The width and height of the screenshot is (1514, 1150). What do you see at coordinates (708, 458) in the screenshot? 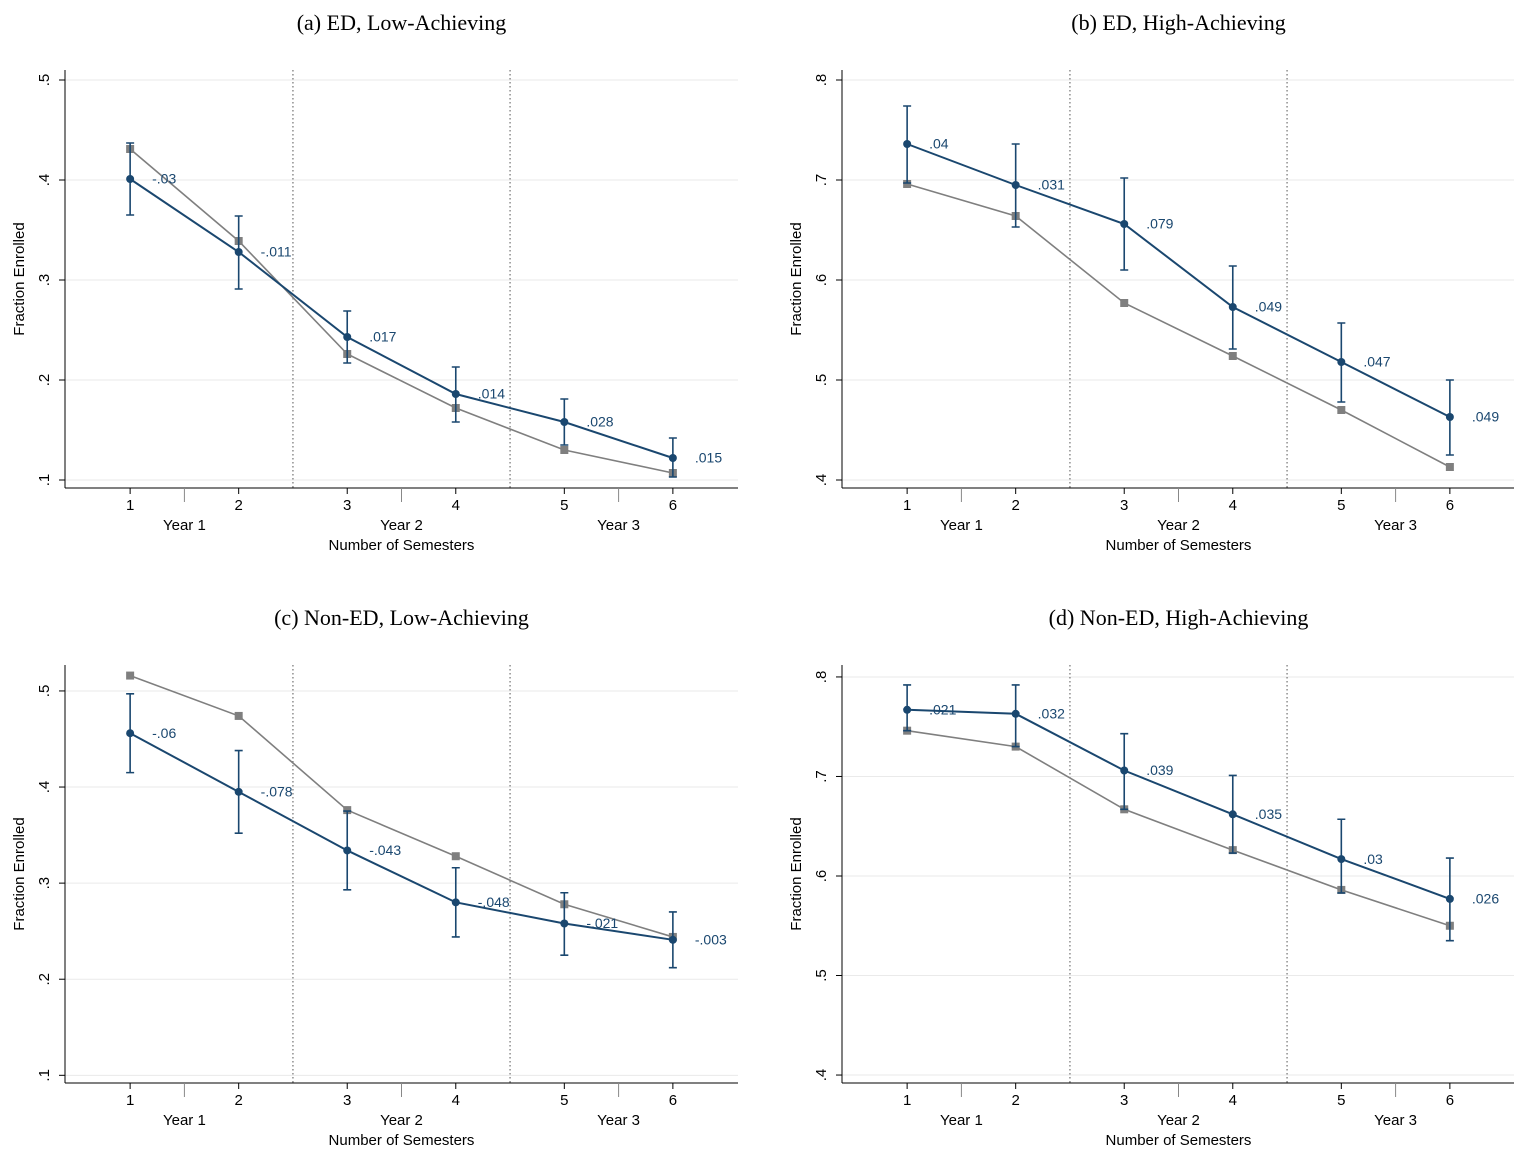
I see `data-label: .015` at bounding box center [708, 458].